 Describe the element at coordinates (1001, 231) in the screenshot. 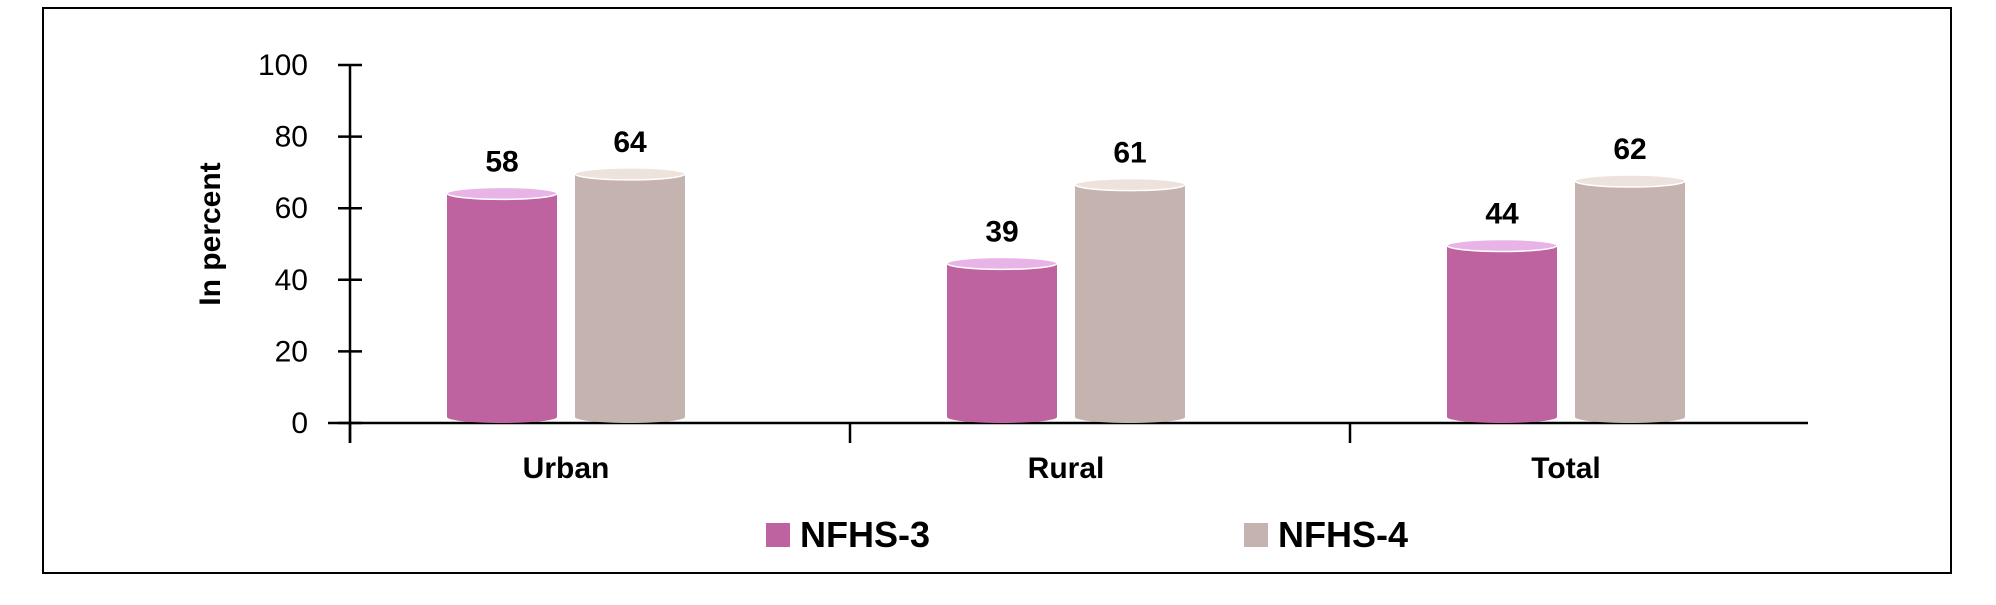

I see `data-label: 39` at that location.